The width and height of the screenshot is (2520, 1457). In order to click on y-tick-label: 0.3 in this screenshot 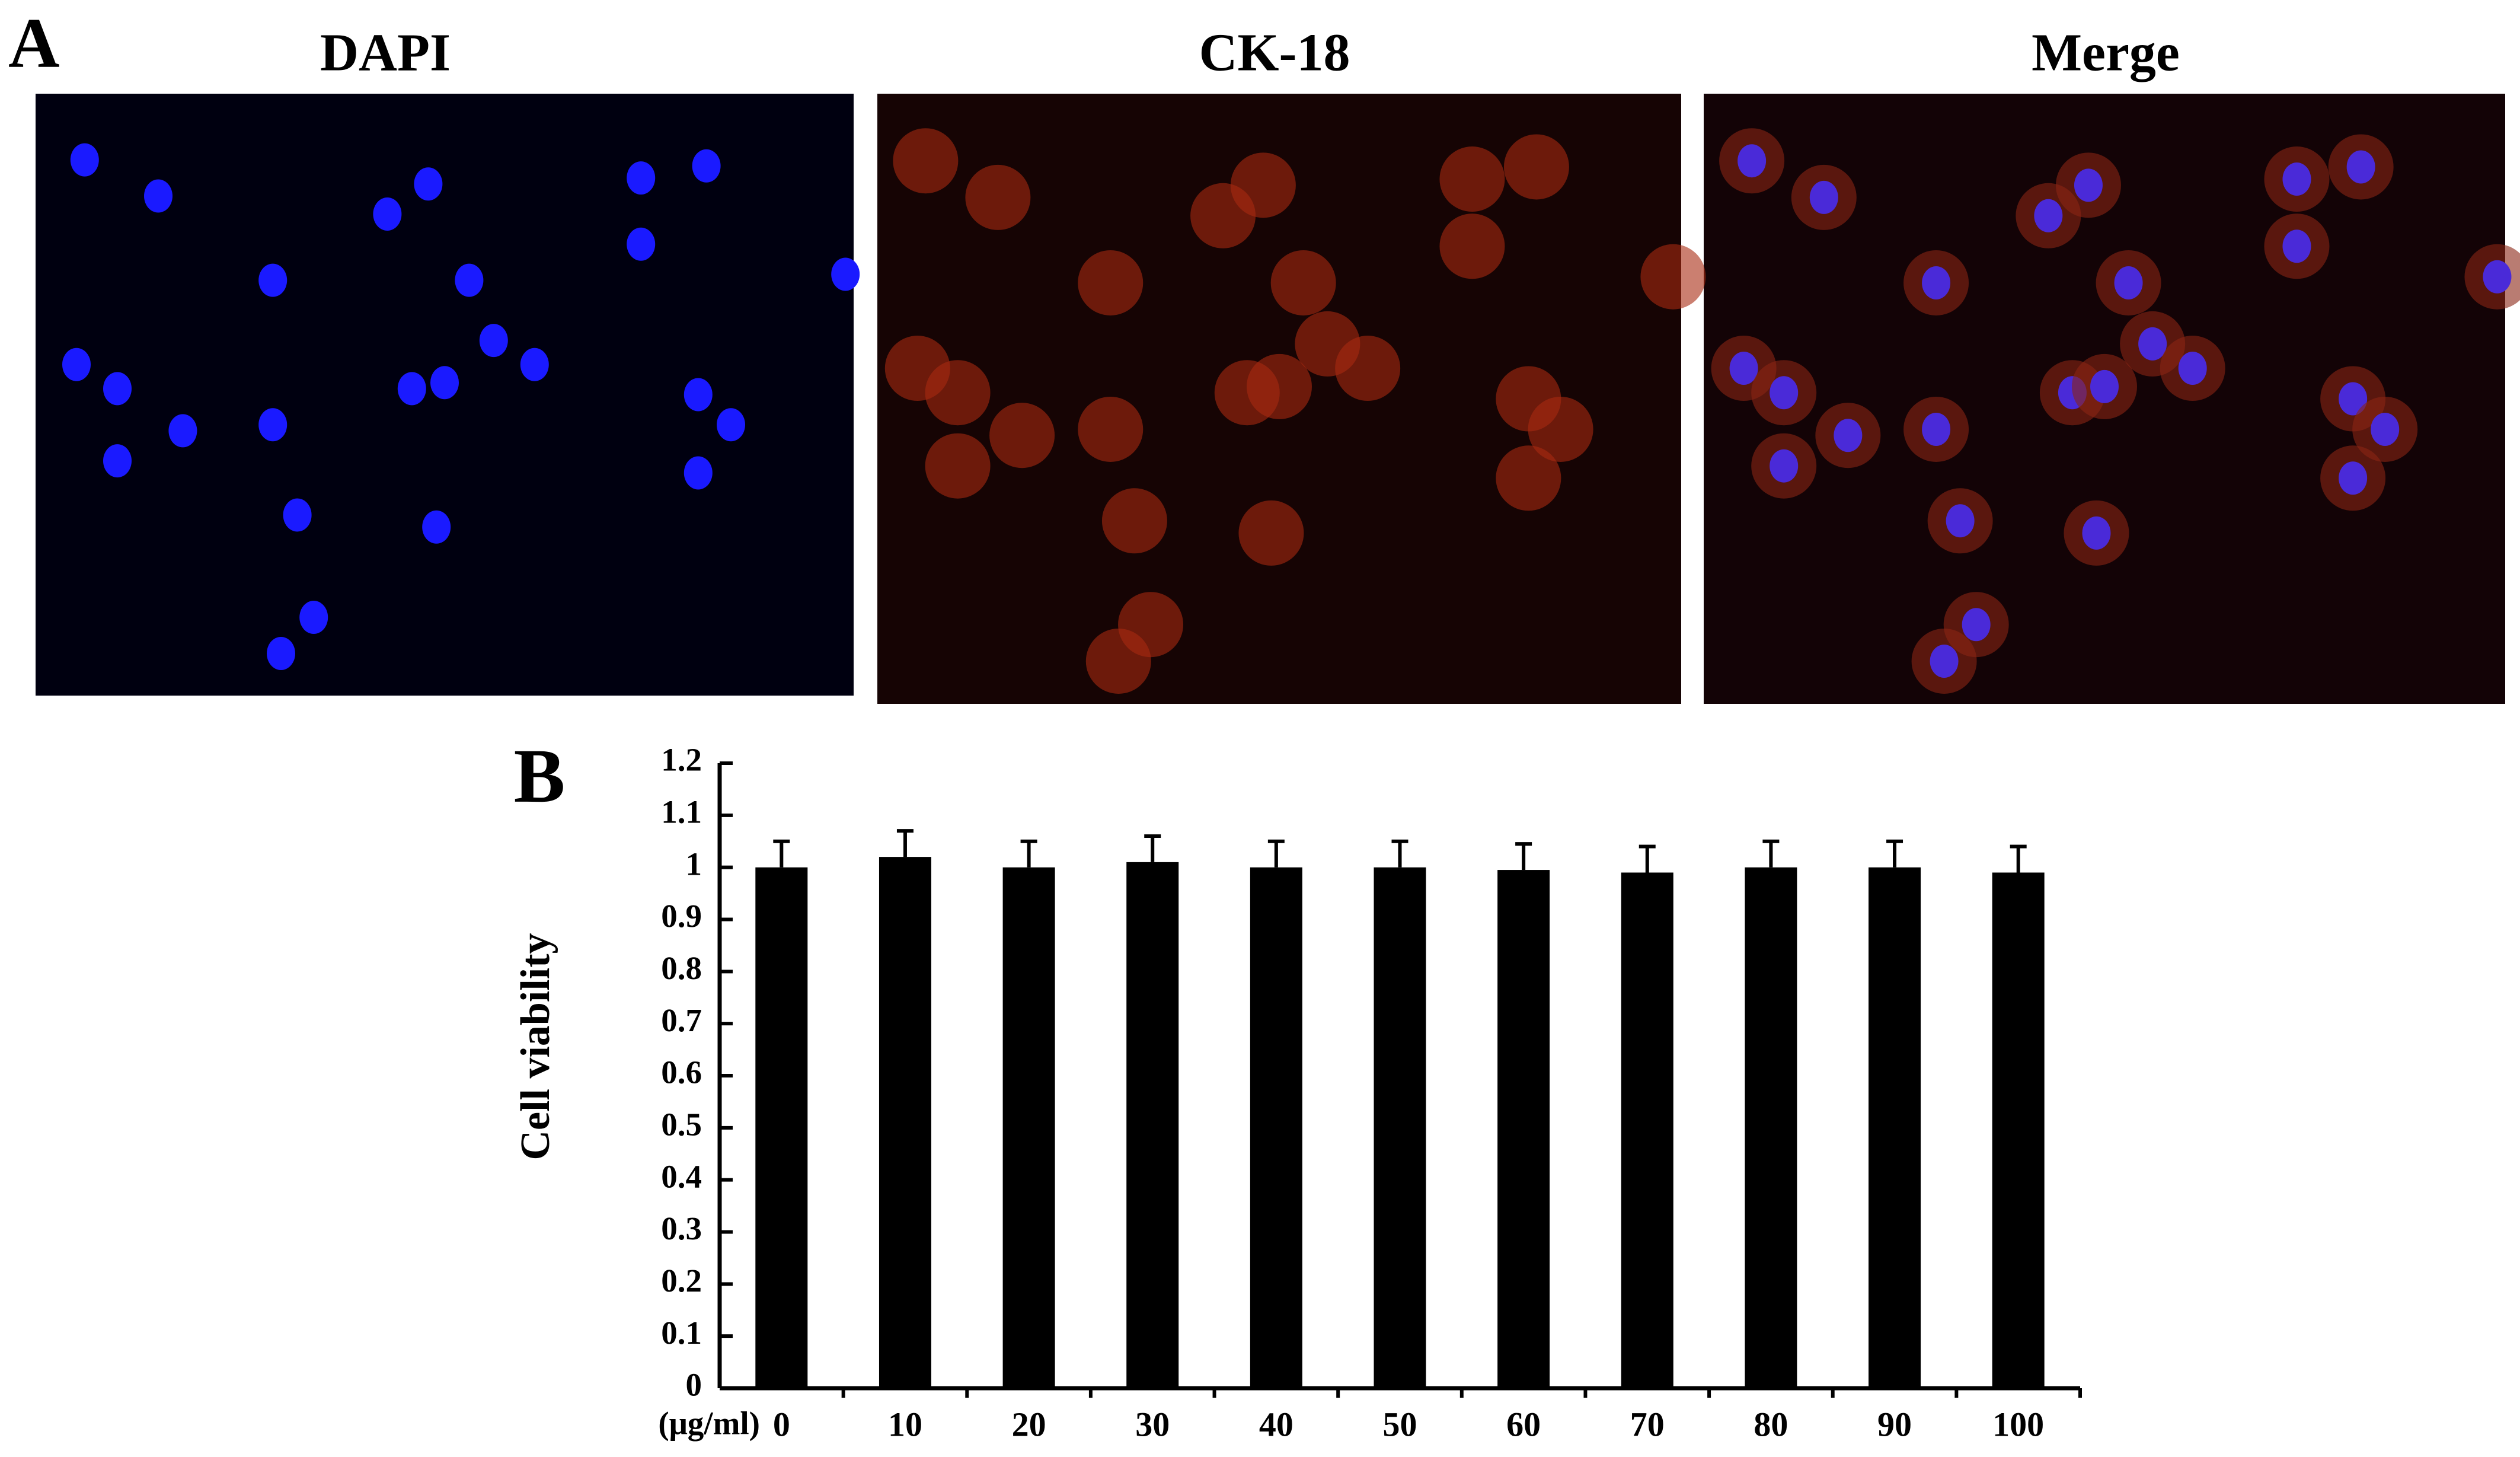, I will do `click(681, 1228)`.